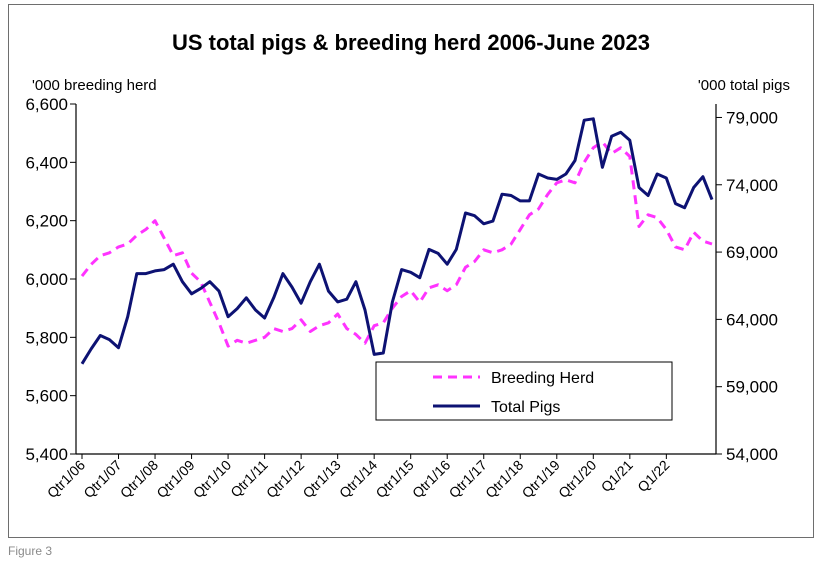 The width and height of the screenshot is (822, 568). Describe the element at coordinates (504, 479) in the screenshot. I see `x-tick-label: Qtr1/18` at that location.